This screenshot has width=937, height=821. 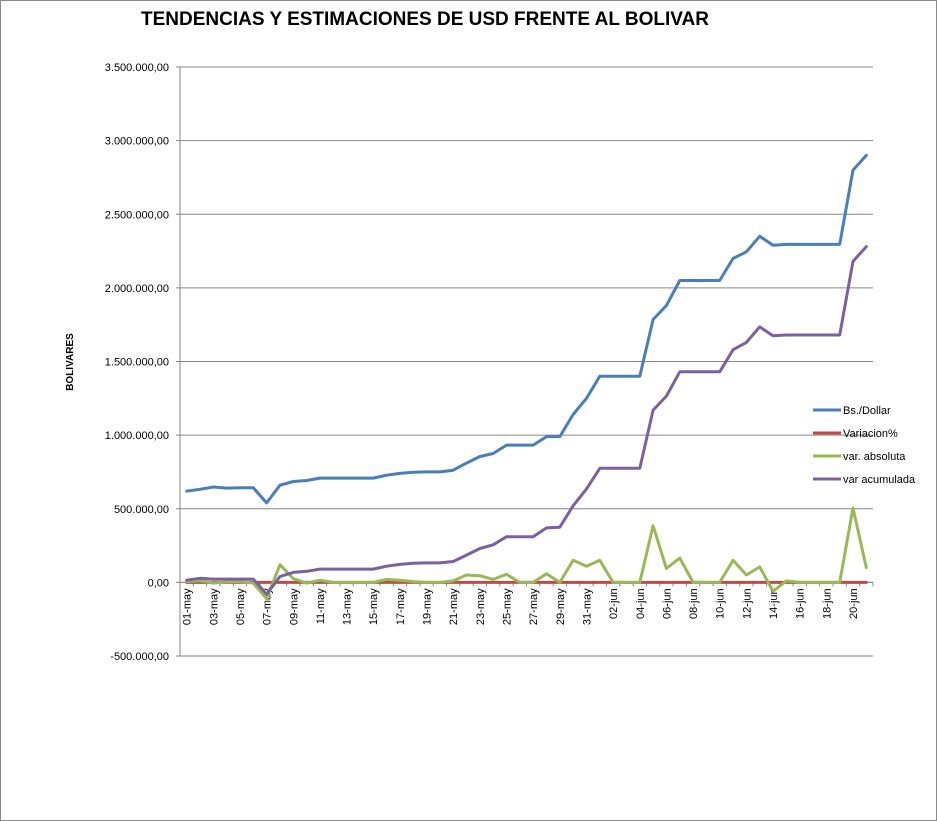 I want to click on x-tick-label: 15-may, so click(x=374, y=606).